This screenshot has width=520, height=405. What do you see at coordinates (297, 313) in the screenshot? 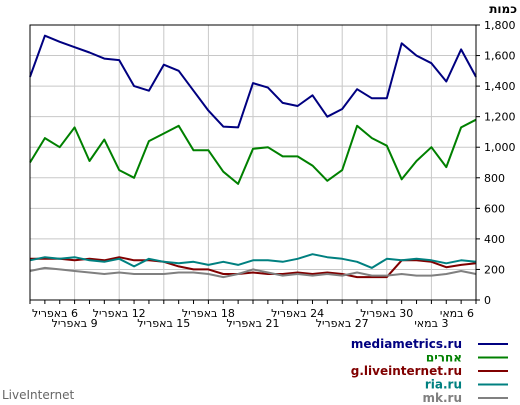
I see `x-tick-label: 24 באפריל` at bounding box center [297, 313].